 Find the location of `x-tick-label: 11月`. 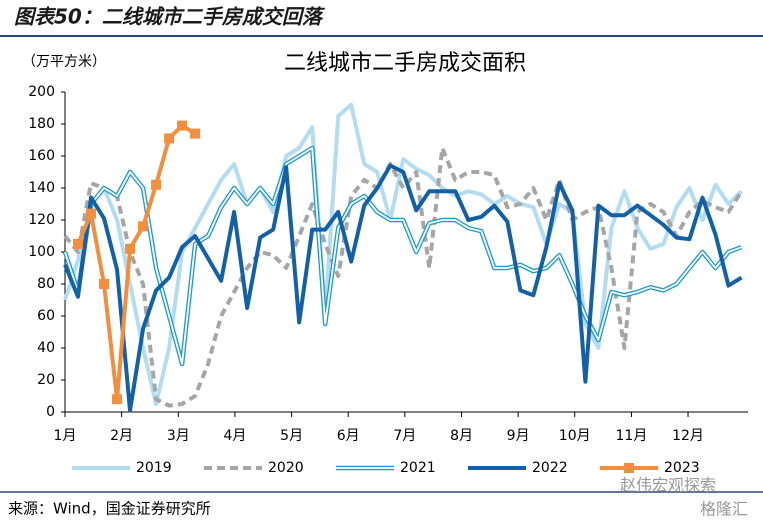

x-tick-label: 11月 is located at coordinates (632, 436).